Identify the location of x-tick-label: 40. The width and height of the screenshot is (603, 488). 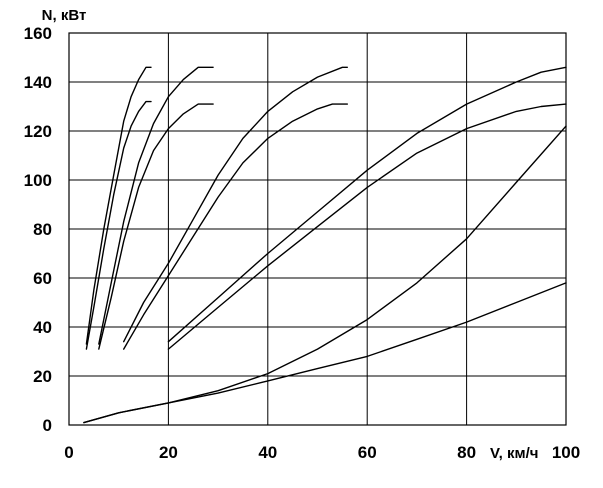
(267, 452).